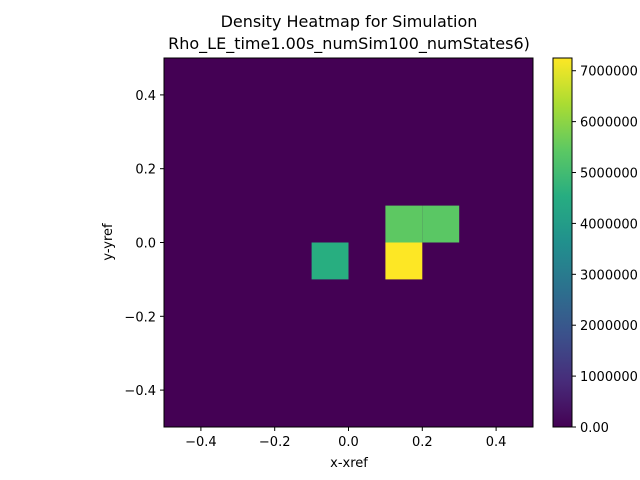  What do you see at coordinates (609, 377) in the screenshot?
I see `colorbar-tick-label: 1000000` at bounding box center [609, 377].